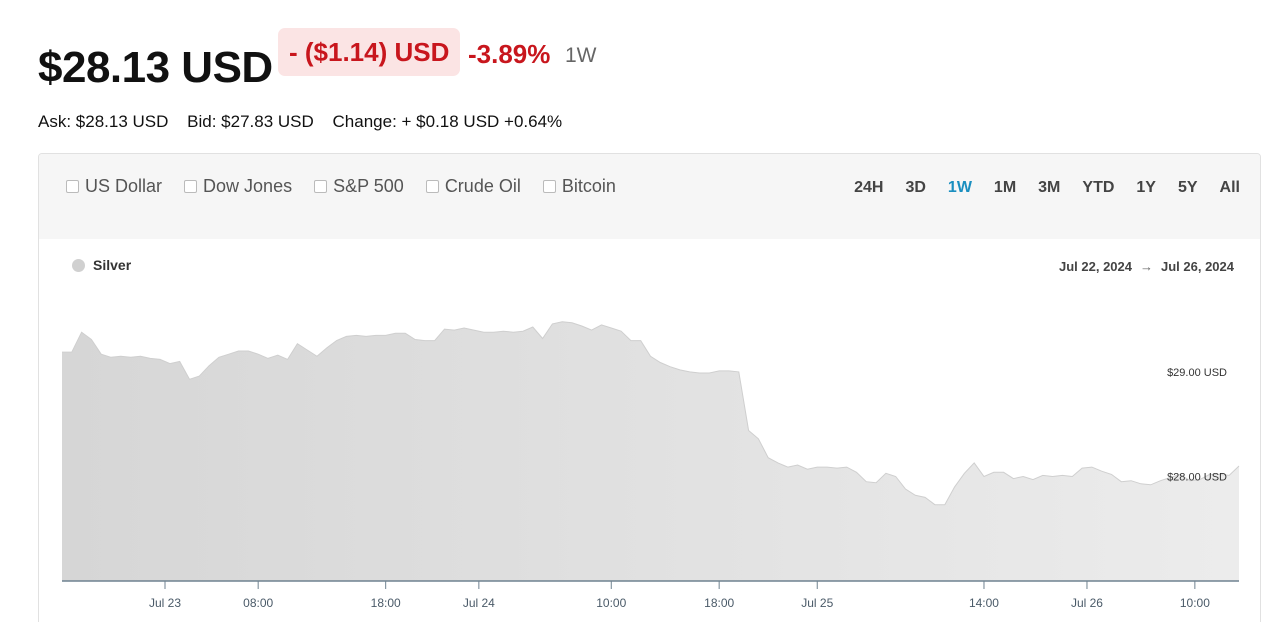 The height and width of the screenshot is (622, 1280). Describe the element at coordinates (368, 186) in the screenshot. I see `compare-label: S&P 500` at that location.